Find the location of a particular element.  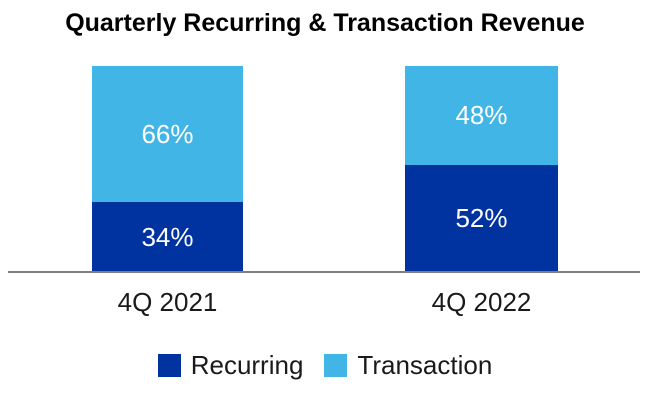

segment-transaction-4q-2022: 48% is located at coordinates (481, 115).